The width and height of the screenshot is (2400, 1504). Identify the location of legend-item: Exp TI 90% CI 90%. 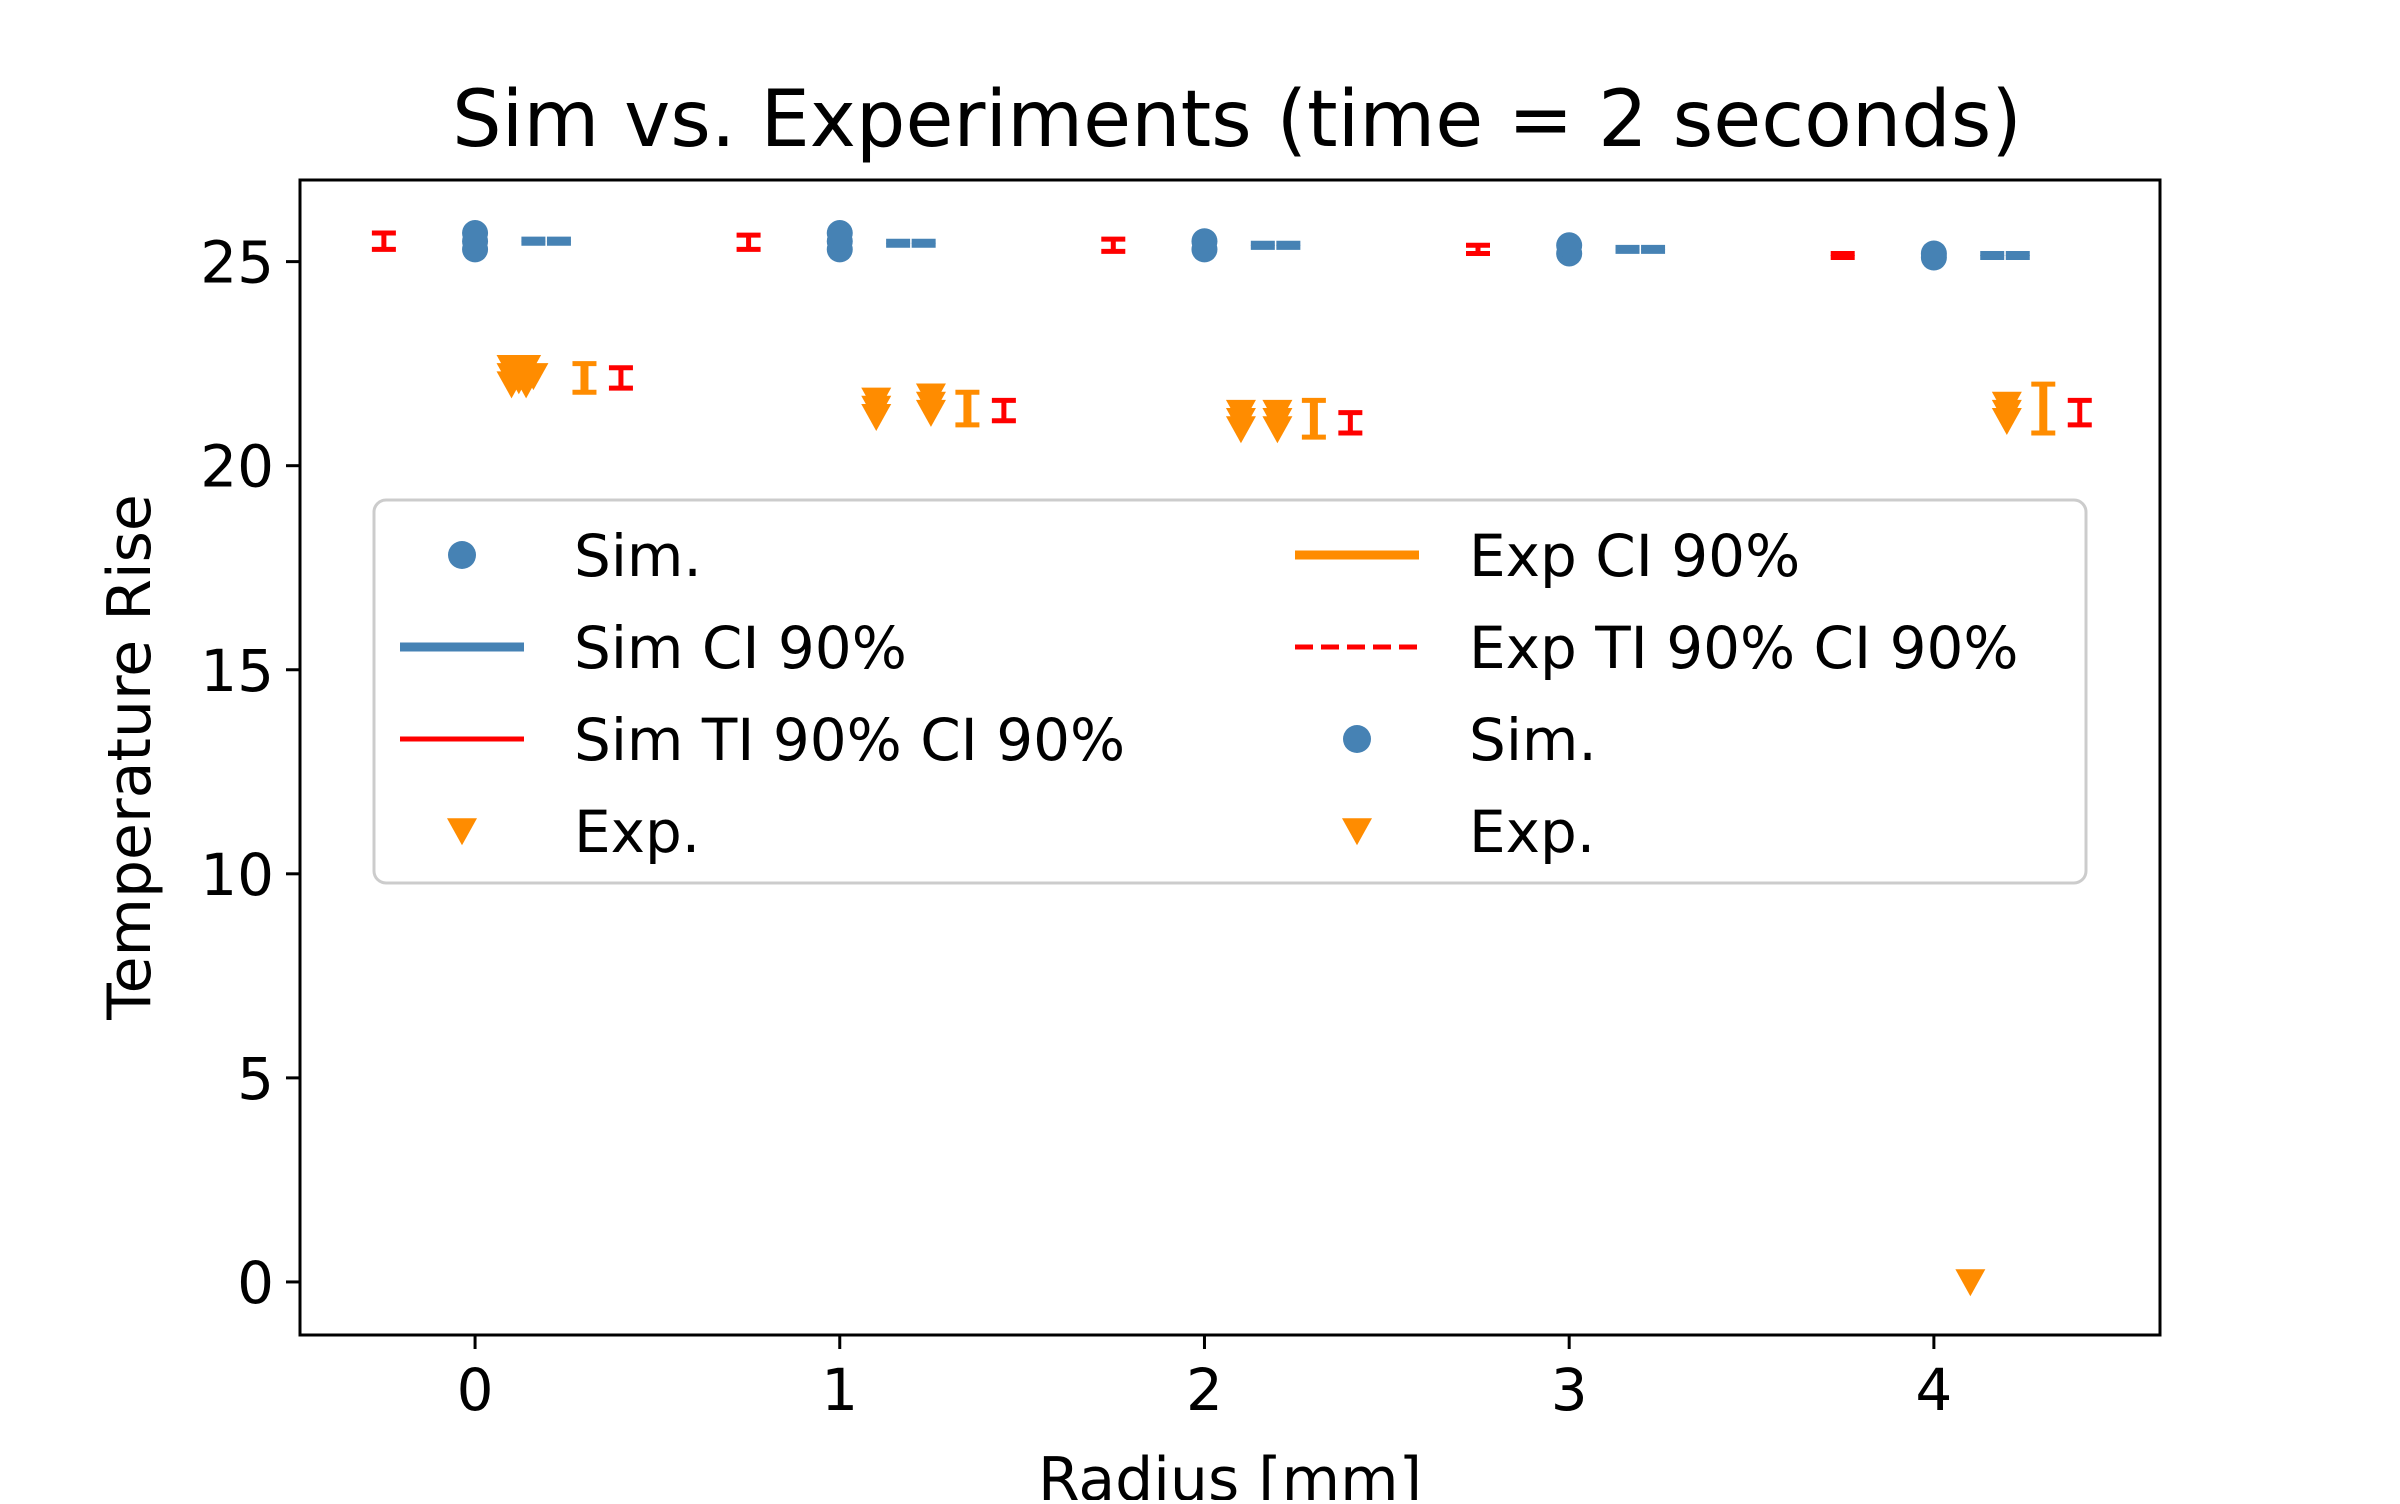
(1657, 648).